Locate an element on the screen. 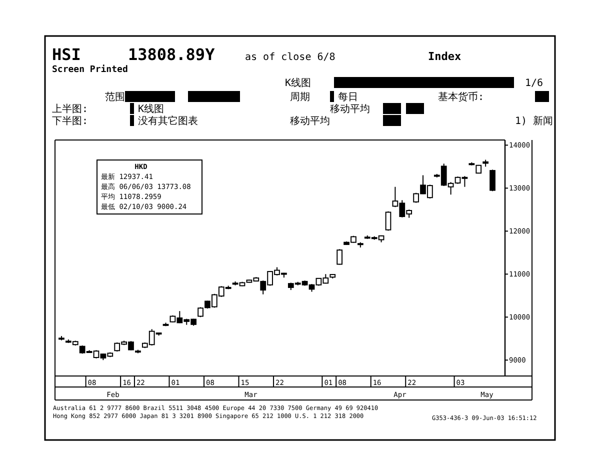 The image size is (600, 466). text: 周期 is located at coordinates (300, 97).